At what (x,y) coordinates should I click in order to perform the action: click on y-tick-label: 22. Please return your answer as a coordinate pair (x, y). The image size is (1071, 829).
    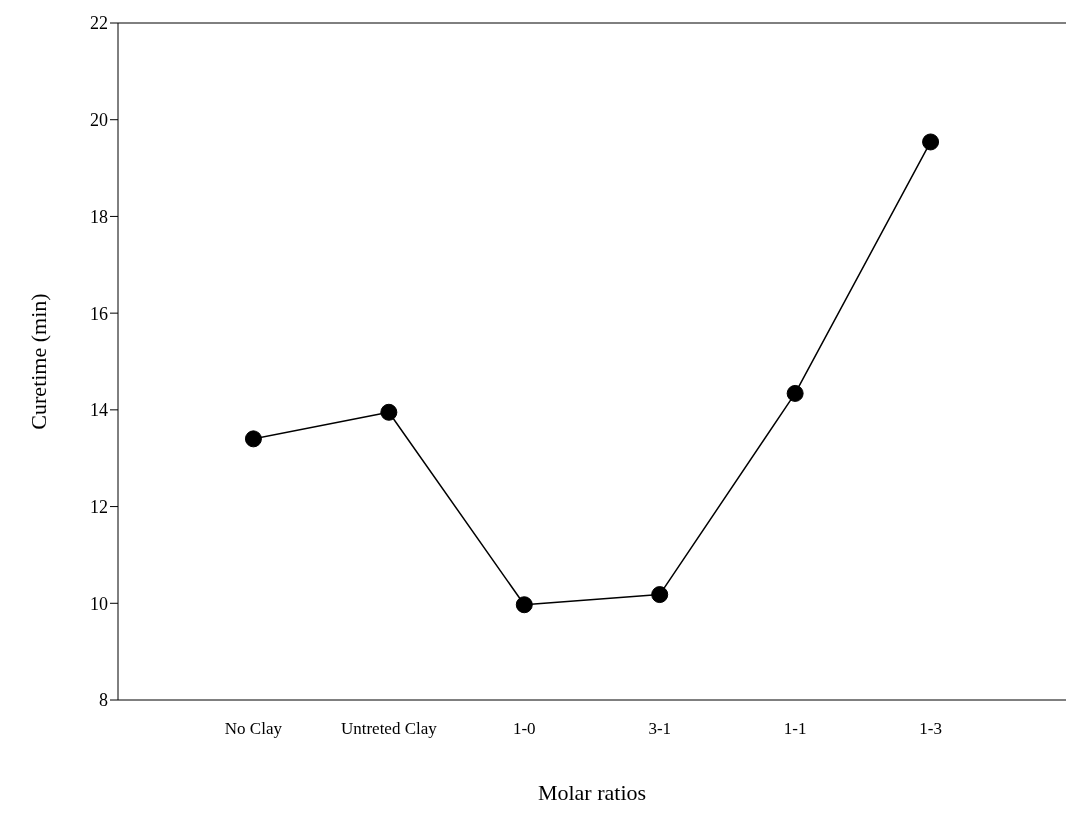
    Looking at the image, I should click on (99, 23).